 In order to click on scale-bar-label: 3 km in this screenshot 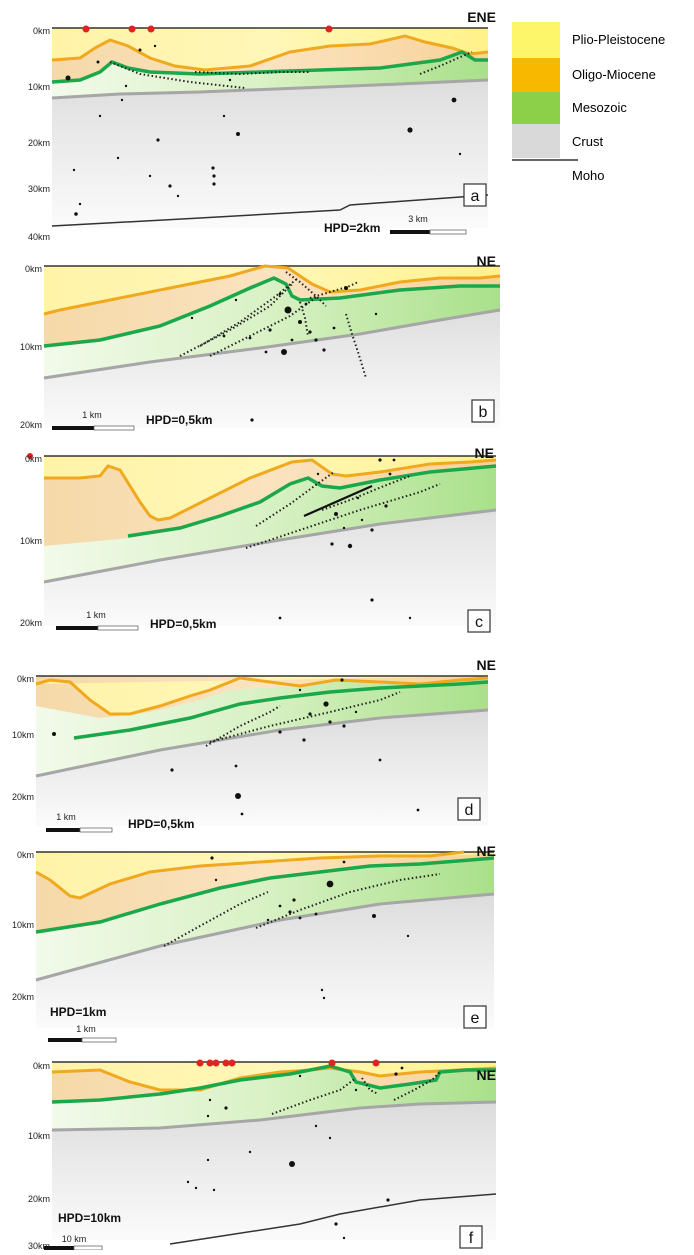, I will do `click(418, 219)`.